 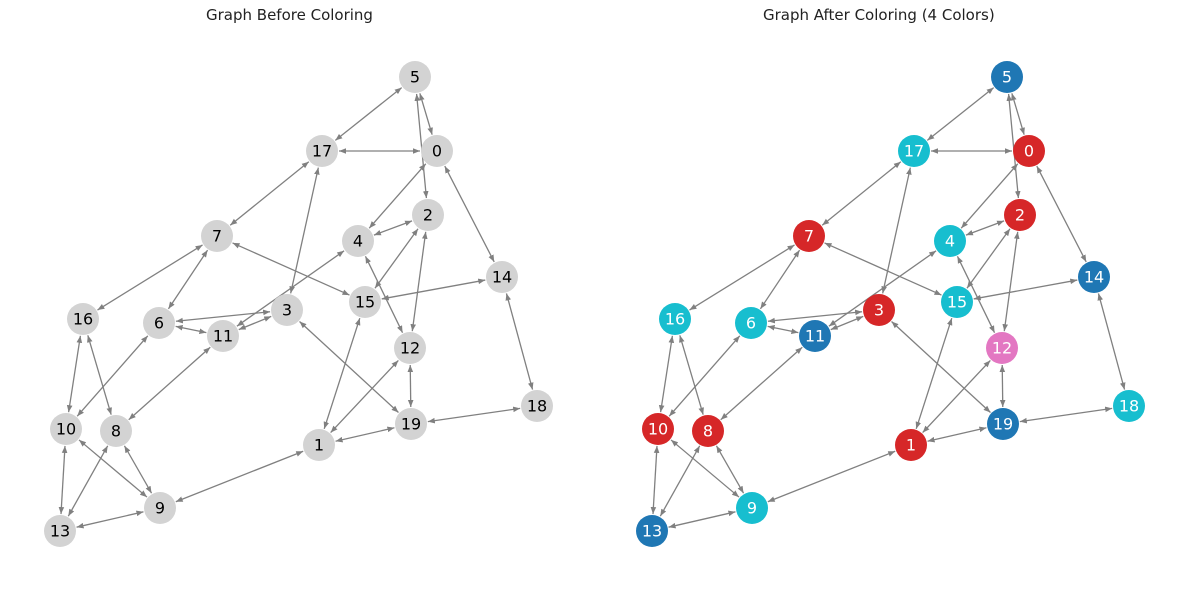 I want to click on title-after-coloring: Graph After Coloring (4 Colors), so click(x=879, y=15).